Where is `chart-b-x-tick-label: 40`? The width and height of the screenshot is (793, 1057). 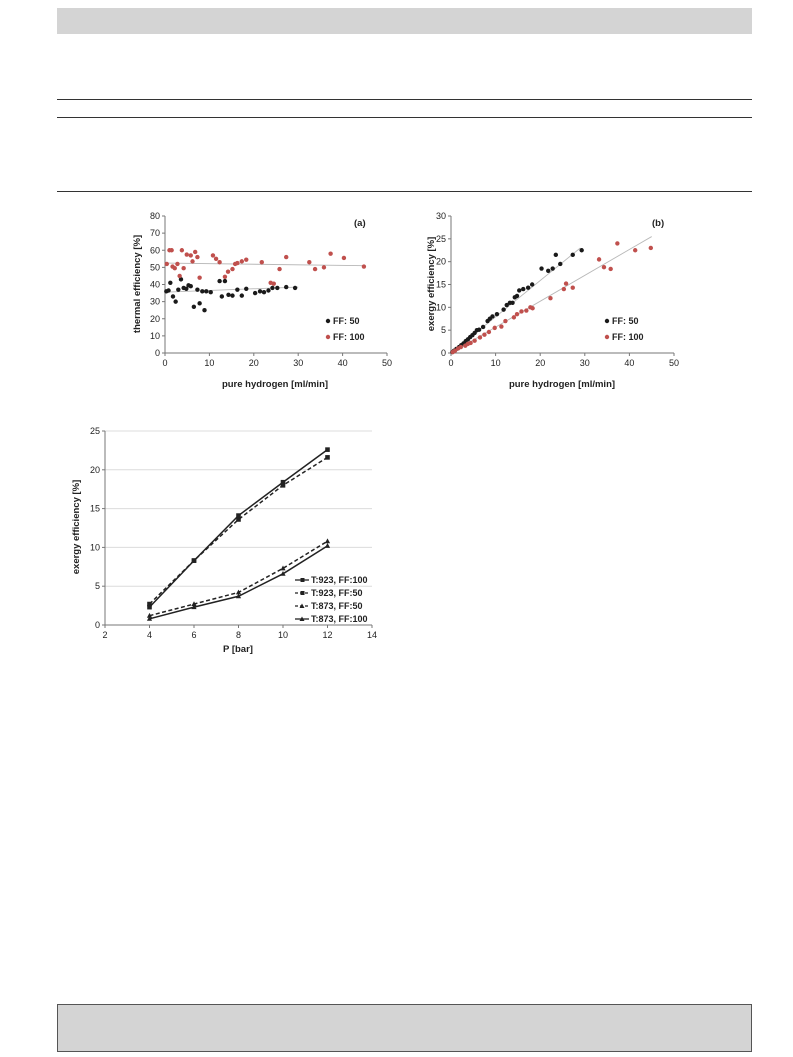
chart-b-x-tick-label: 40 is located at coordinates (629, 363).